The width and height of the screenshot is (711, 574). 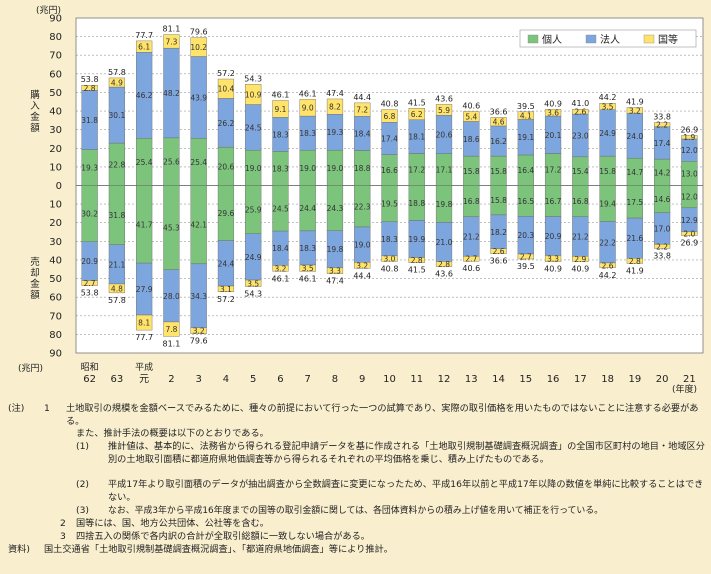 I want to click on sale-segment-label: 2.6, so click(x=499, y=251).